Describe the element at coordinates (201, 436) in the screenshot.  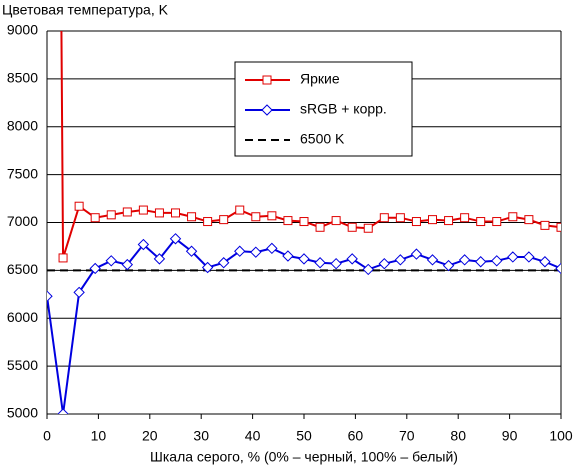
I see `x-tick-label: 30` at that location.